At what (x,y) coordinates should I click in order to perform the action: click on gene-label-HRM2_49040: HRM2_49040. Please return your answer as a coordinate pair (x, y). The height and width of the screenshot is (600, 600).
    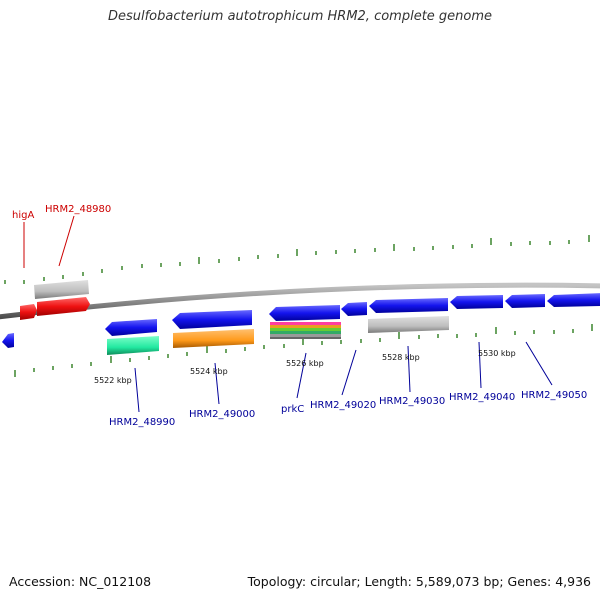
    Looking at the image, I should click on (482, 397).